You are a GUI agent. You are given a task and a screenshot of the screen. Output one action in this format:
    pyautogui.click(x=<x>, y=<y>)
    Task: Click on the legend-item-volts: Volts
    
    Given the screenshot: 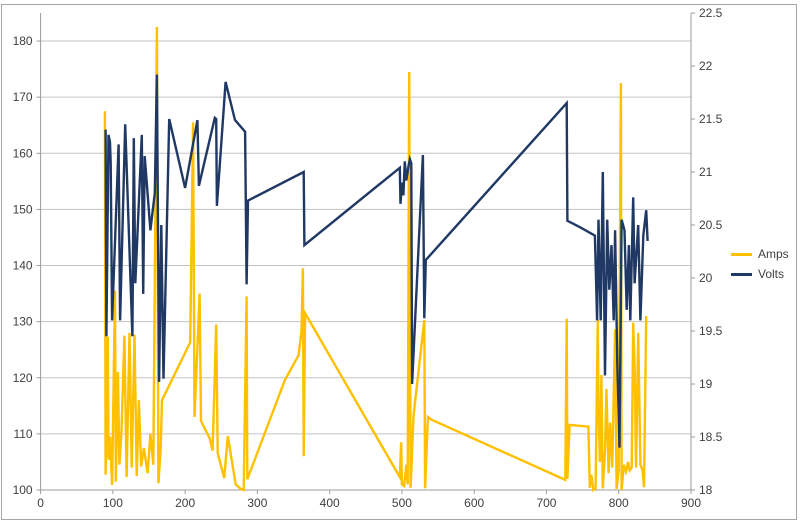 What is the action you would take?
    pyautogui.click(x=760, y=274)
    